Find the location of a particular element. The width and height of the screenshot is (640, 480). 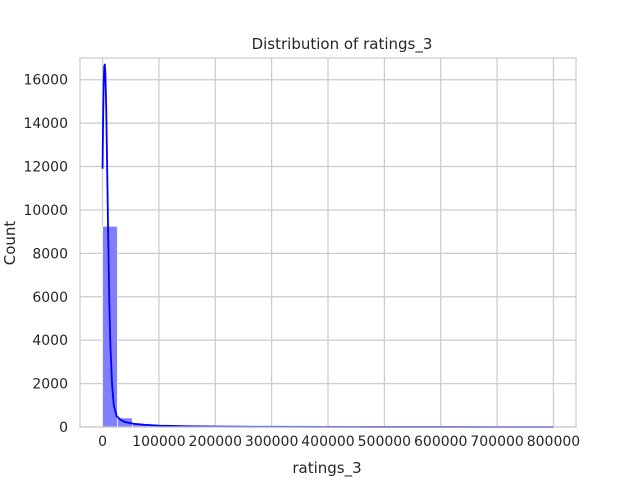

y-axis-title: Count is located at coordinates (10, 243).